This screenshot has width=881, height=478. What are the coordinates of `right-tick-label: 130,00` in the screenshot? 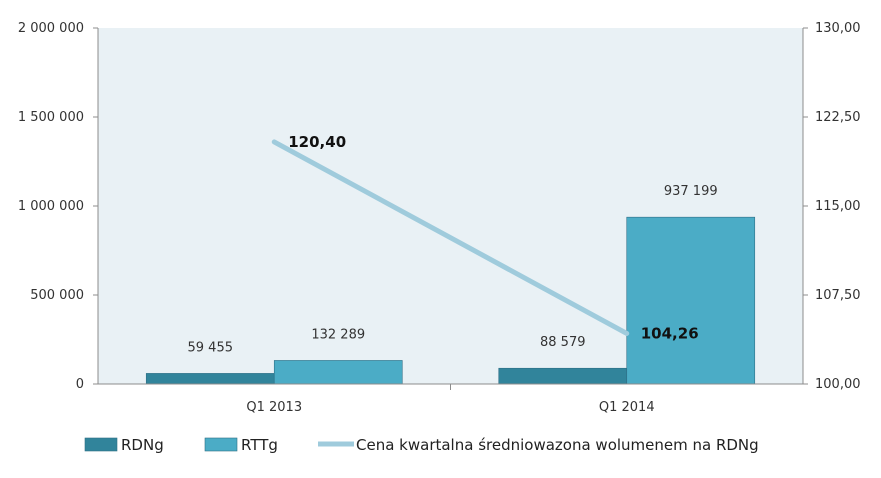 It's located at (838, 28).